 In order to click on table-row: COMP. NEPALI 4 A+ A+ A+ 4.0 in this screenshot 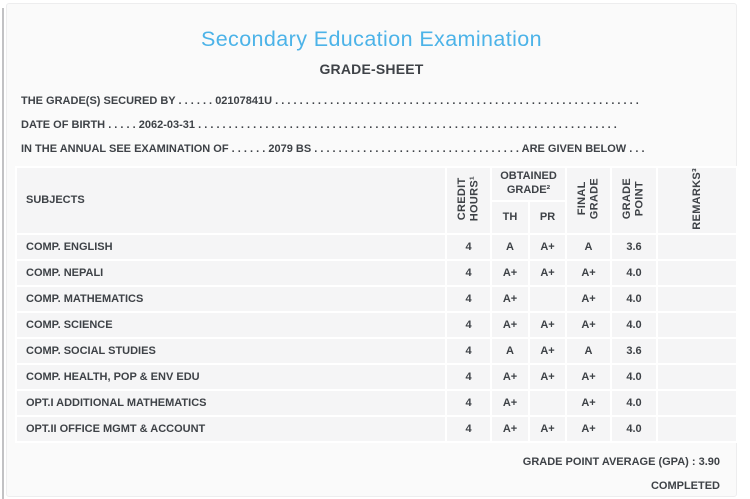, I will do `click(377, 272)`.